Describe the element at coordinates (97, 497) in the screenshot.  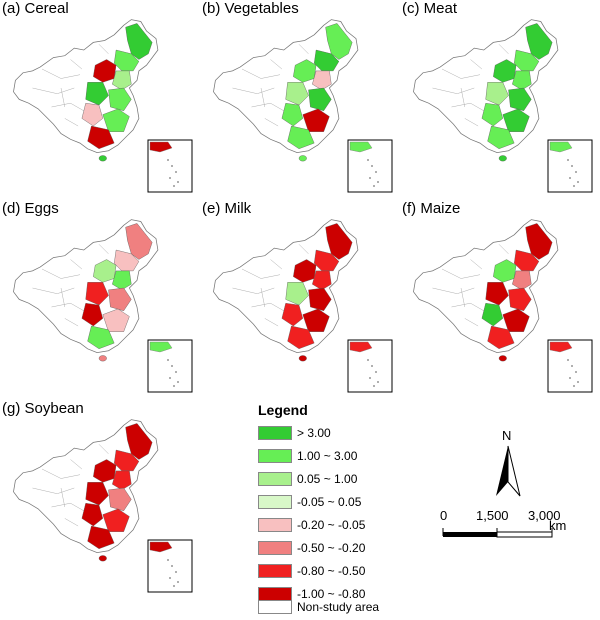
I see `map-panel-soybean: (g) Soybean` at that location.